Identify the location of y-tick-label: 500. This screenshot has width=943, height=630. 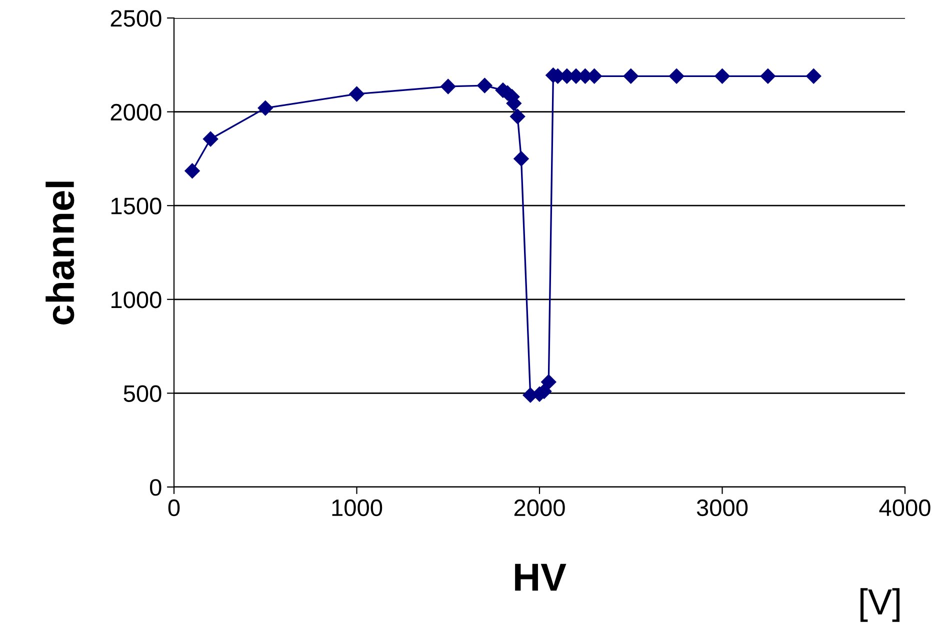
(143, 393).